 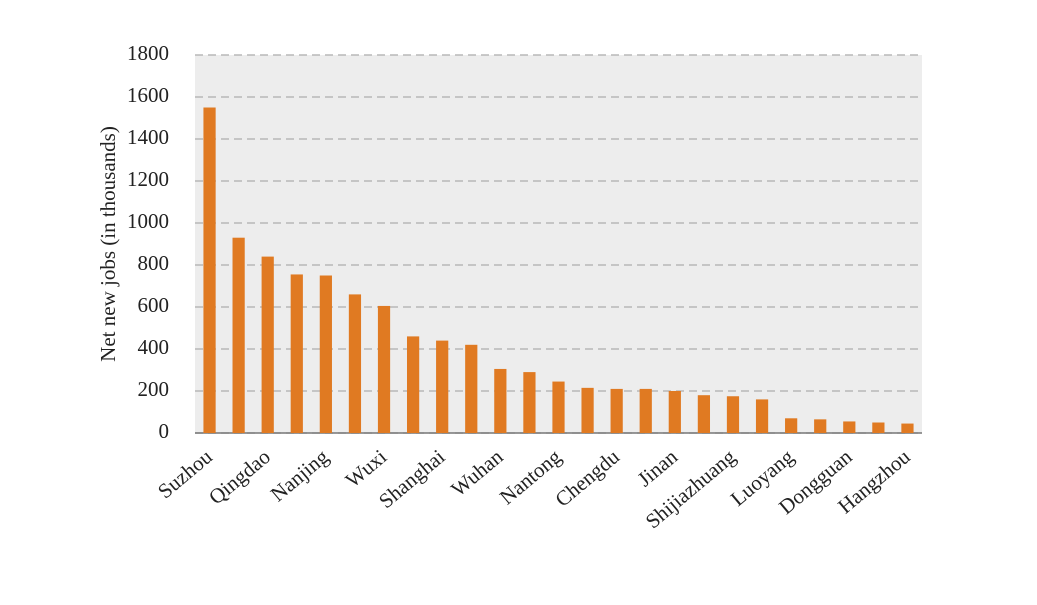 What do you see at coordinates (300, 475) in the screenshot?
I see `x-tick-label: Nanjing` at bounding box center [300, 475].